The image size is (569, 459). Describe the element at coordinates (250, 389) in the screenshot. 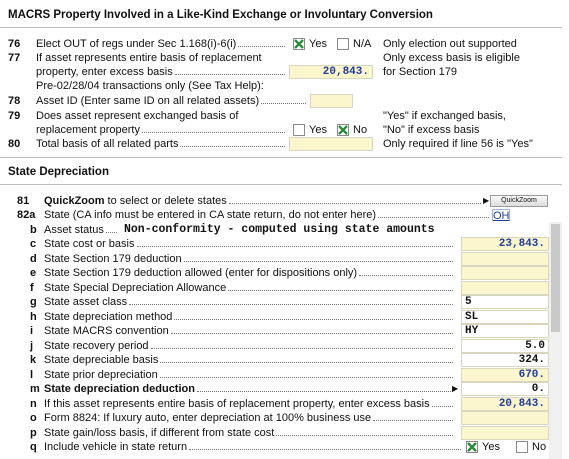

I see `label: State depreciation deduction` at that location.